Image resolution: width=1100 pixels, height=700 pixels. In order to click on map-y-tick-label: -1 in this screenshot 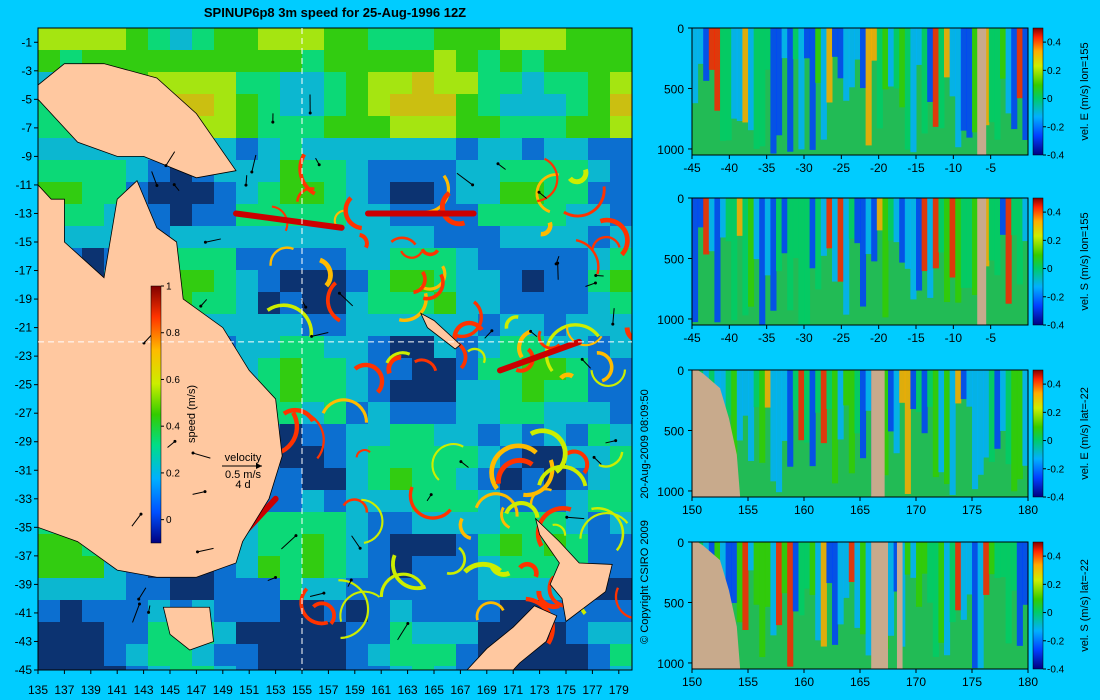, I will do `click(26, 42)`.